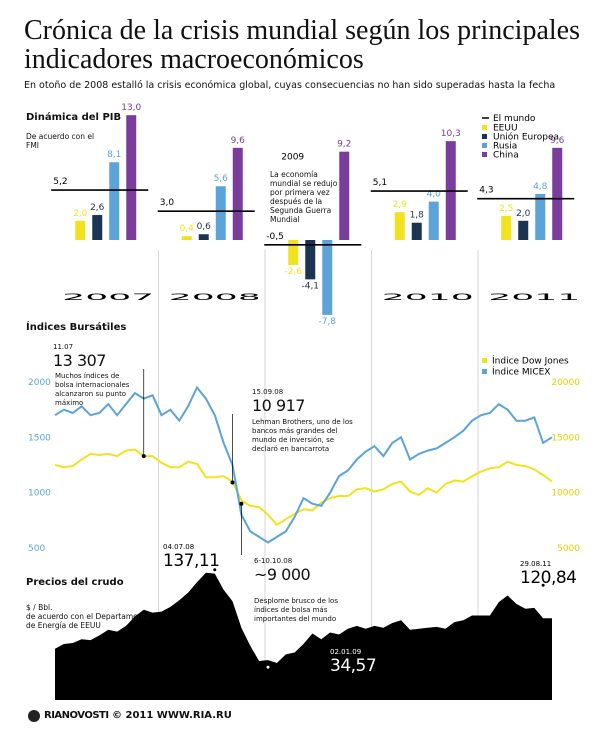  Describe the element at coordinates (221, 179) in the screenshot. I see `value-label: 5,6` at that location.